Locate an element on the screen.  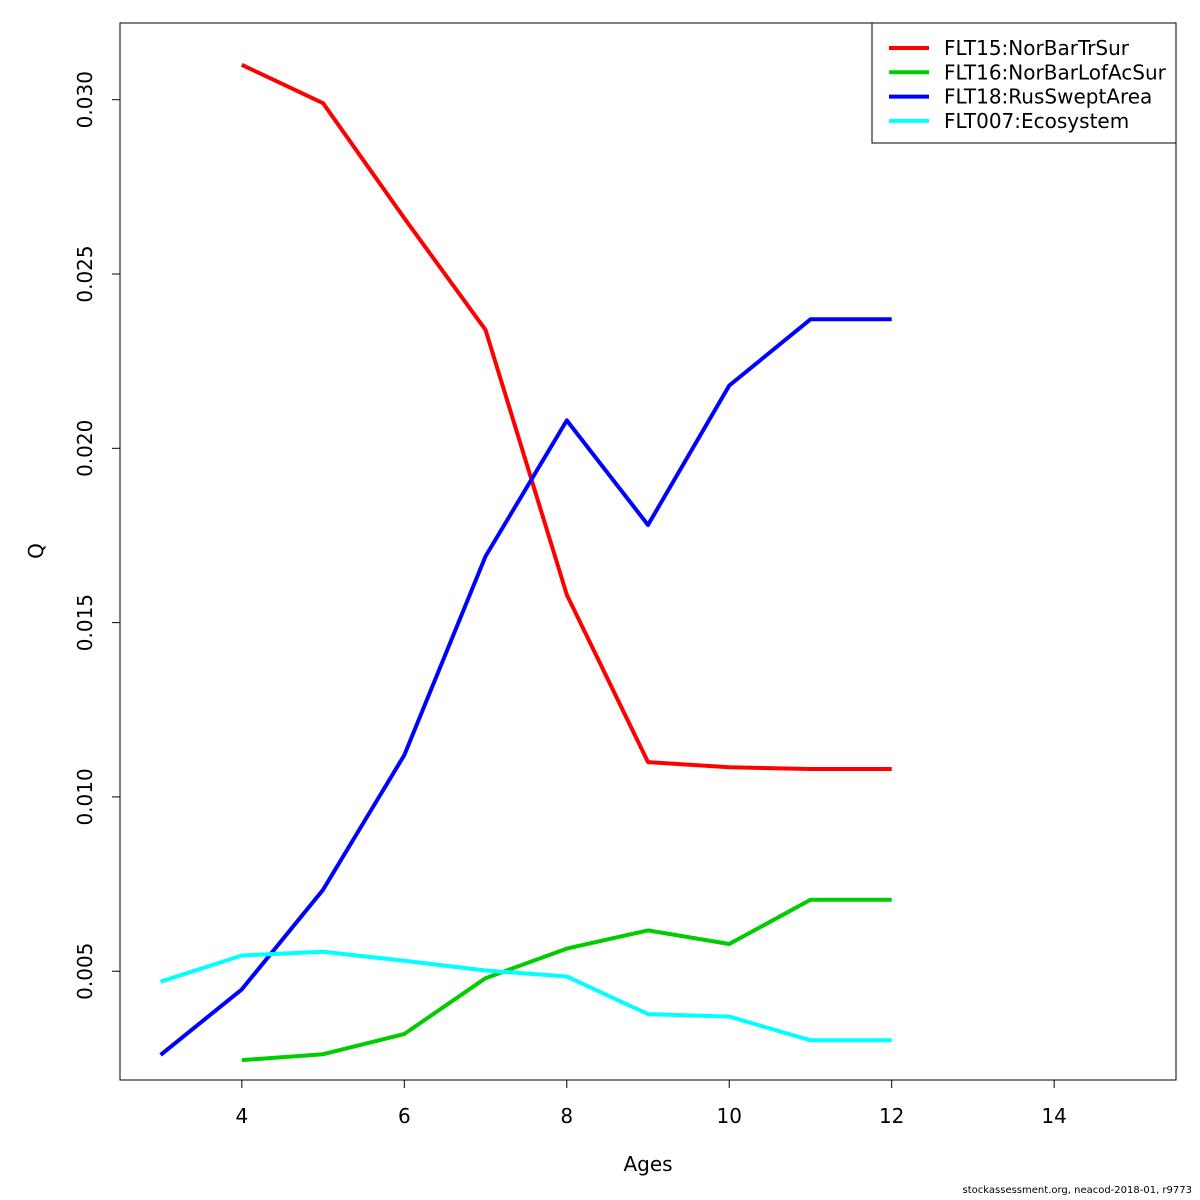
y-tick-label: 0.005 is located at coordinates (85, 971).